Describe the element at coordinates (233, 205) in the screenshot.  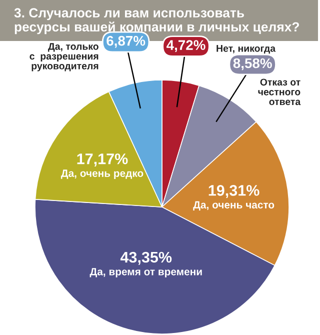
I see `slice-label: Да, очень часто` at that location.